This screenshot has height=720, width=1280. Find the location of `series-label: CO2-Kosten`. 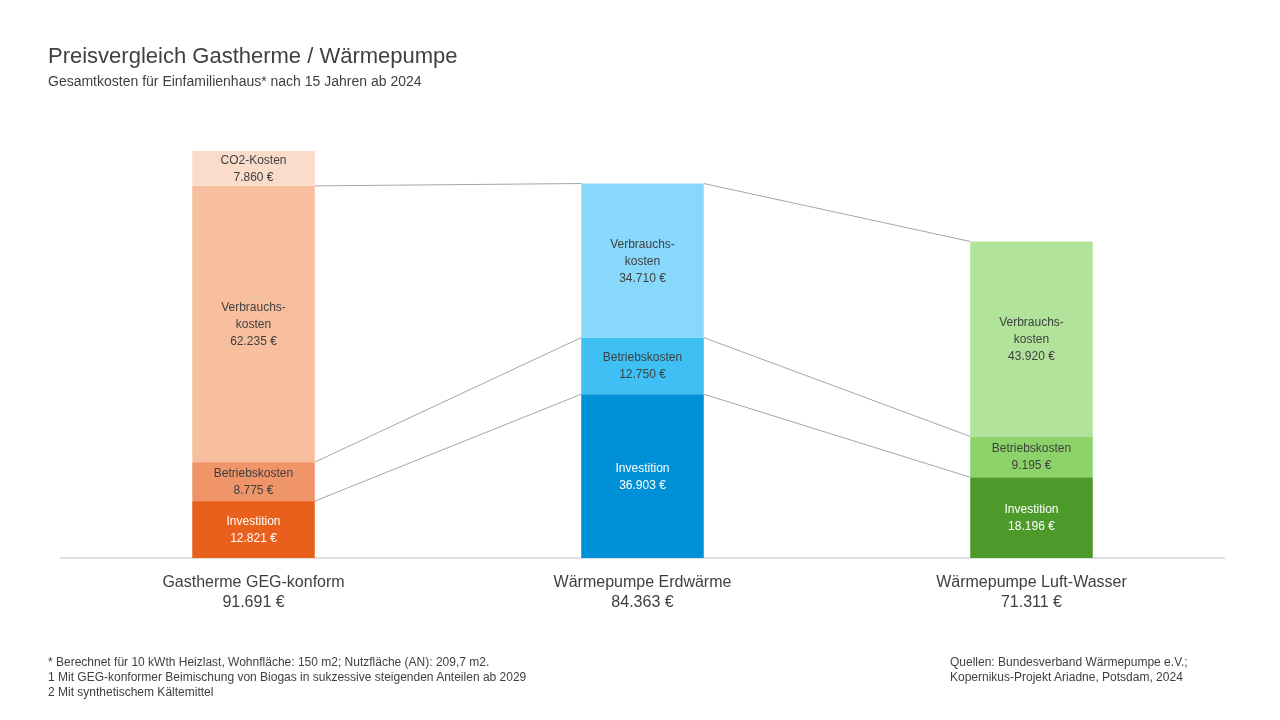

series-label: CO2-Kosten is located at coordinates (253, 159).